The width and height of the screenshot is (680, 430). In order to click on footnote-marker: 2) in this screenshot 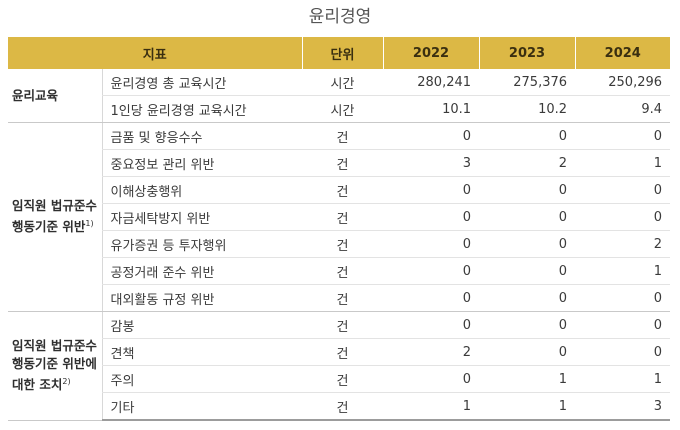, I will do `click(66, 382)`.